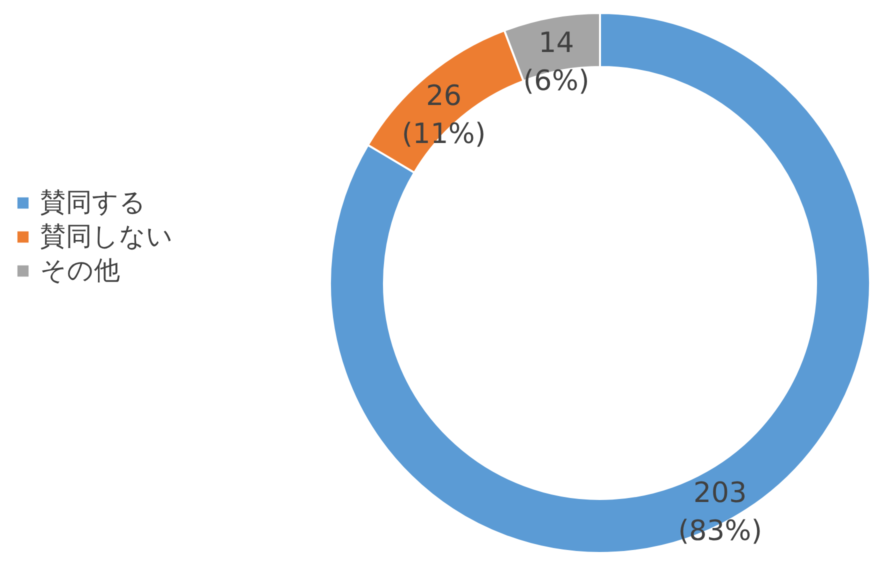 The width and height of the screenshot is (874, 566). What do you see at coordinates (556, 61) in the screenshot?
I see `data-label: 14 (6%)` at bounding box center [556, 61].